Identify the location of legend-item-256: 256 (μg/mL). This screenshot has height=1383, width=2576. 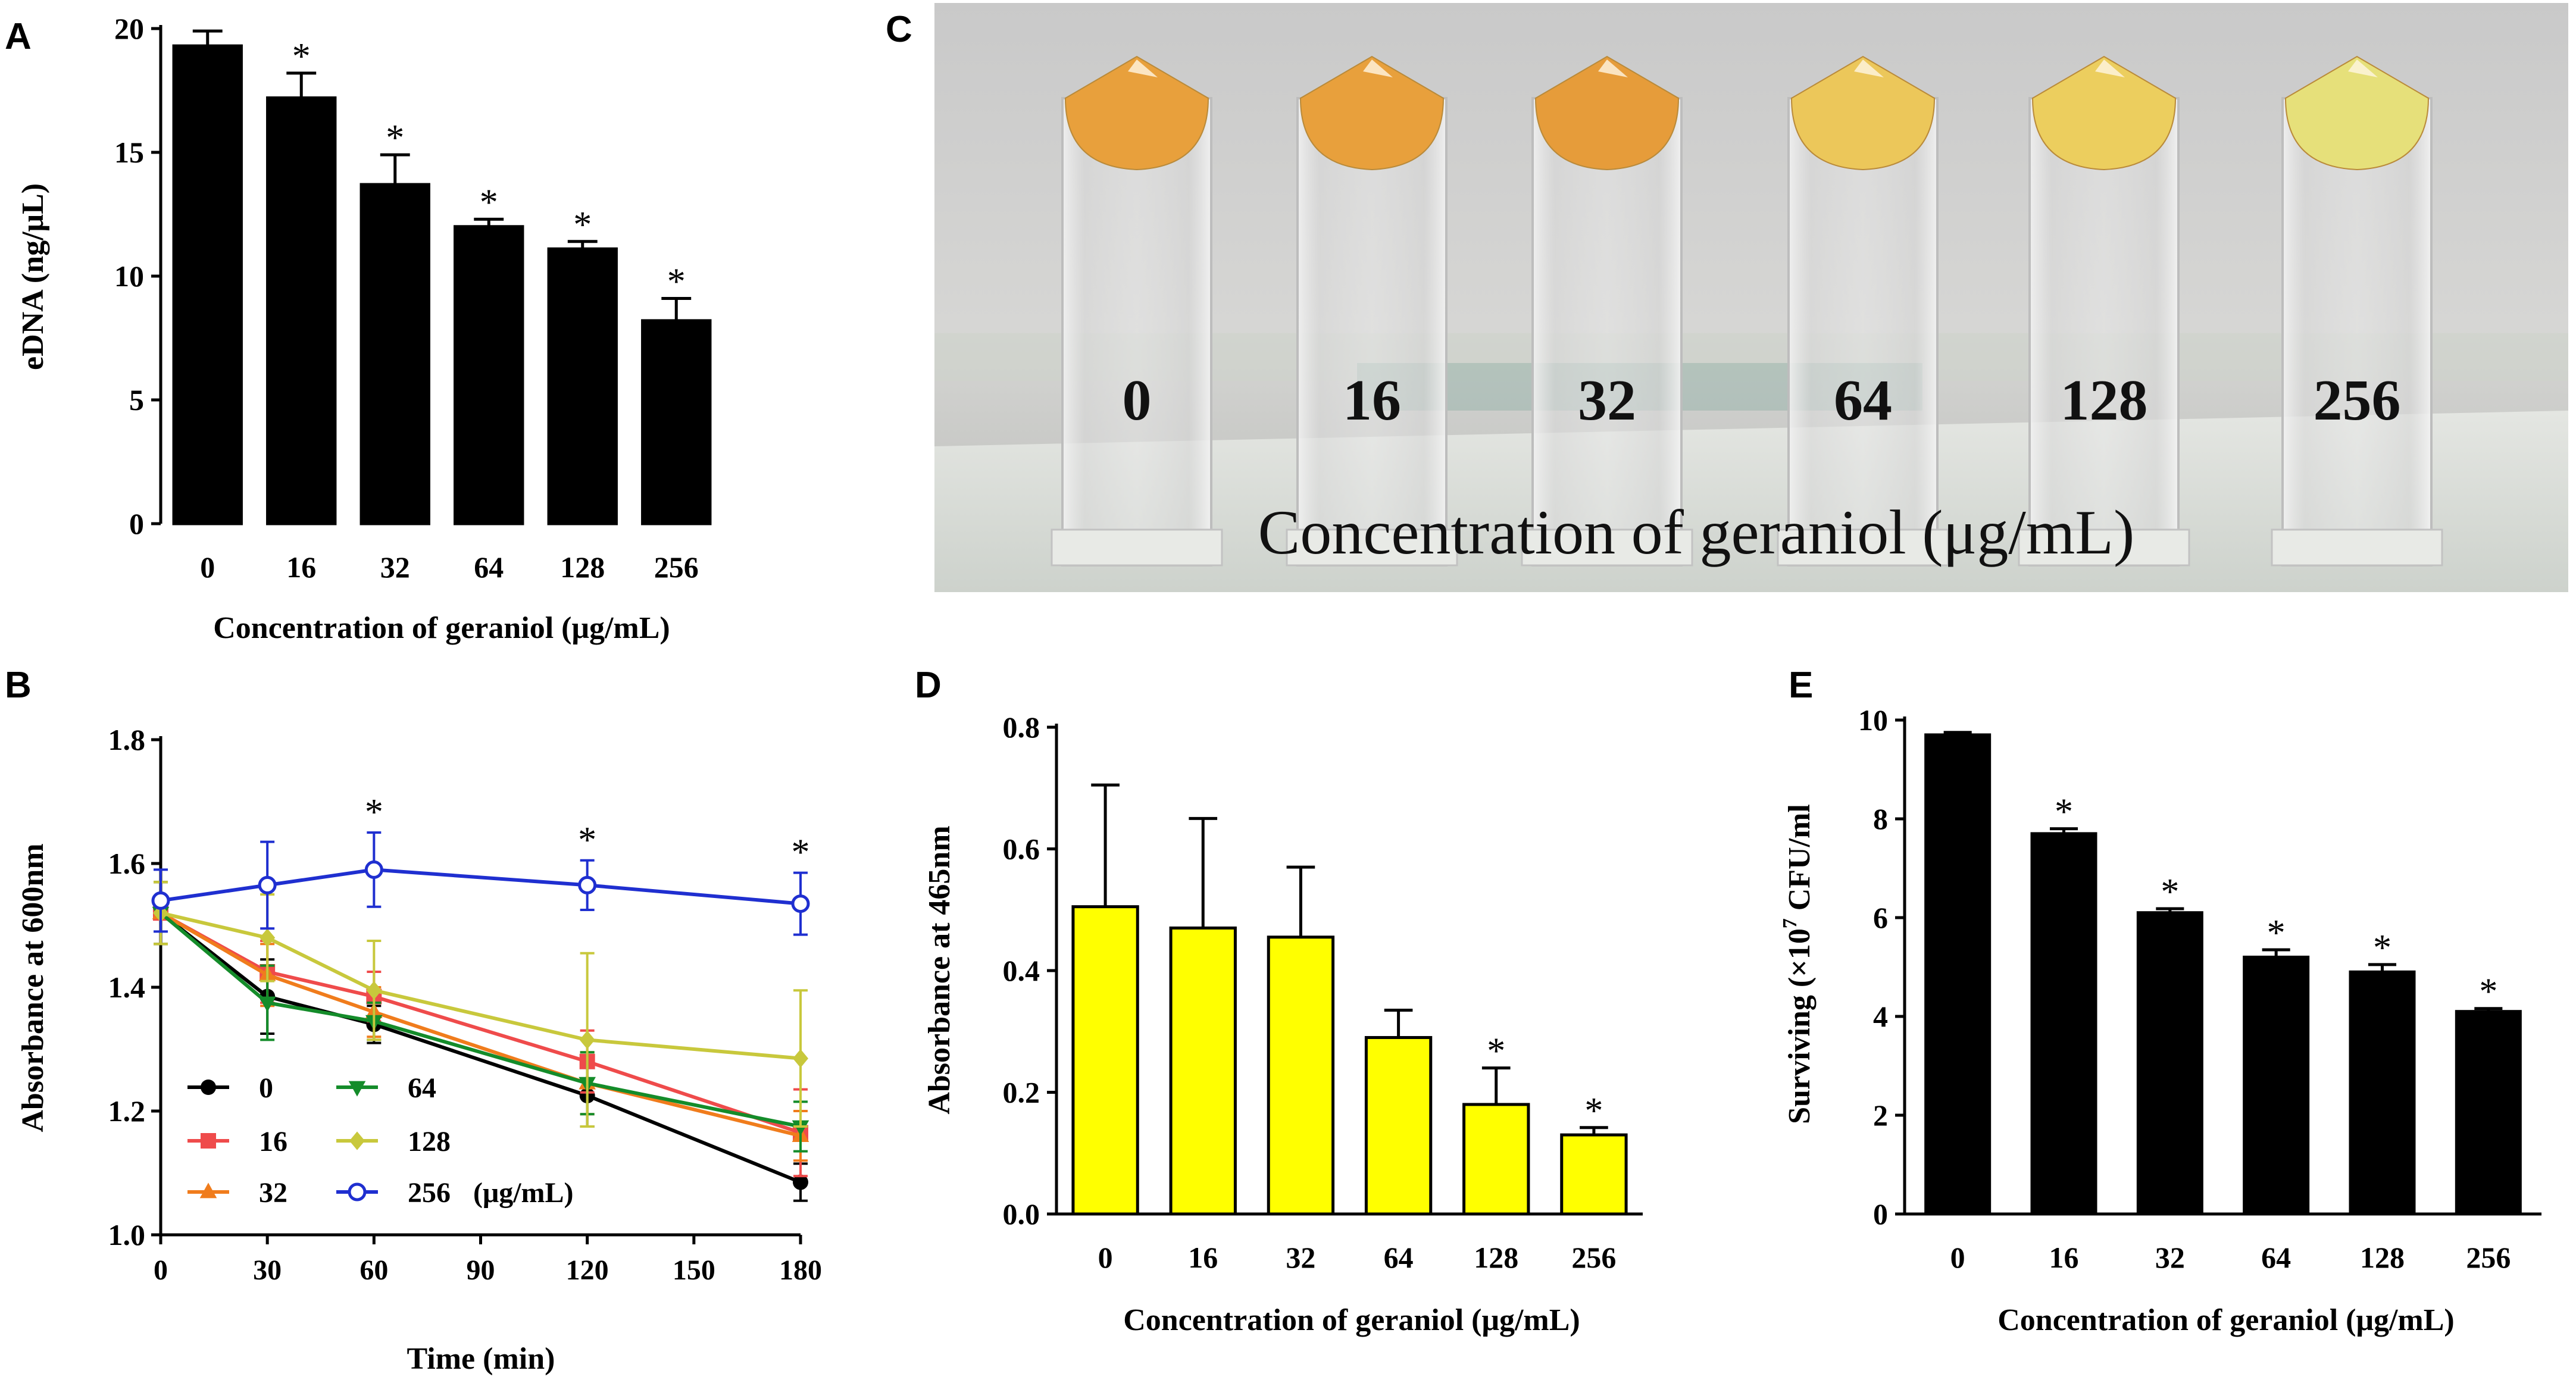
(455, 1193).